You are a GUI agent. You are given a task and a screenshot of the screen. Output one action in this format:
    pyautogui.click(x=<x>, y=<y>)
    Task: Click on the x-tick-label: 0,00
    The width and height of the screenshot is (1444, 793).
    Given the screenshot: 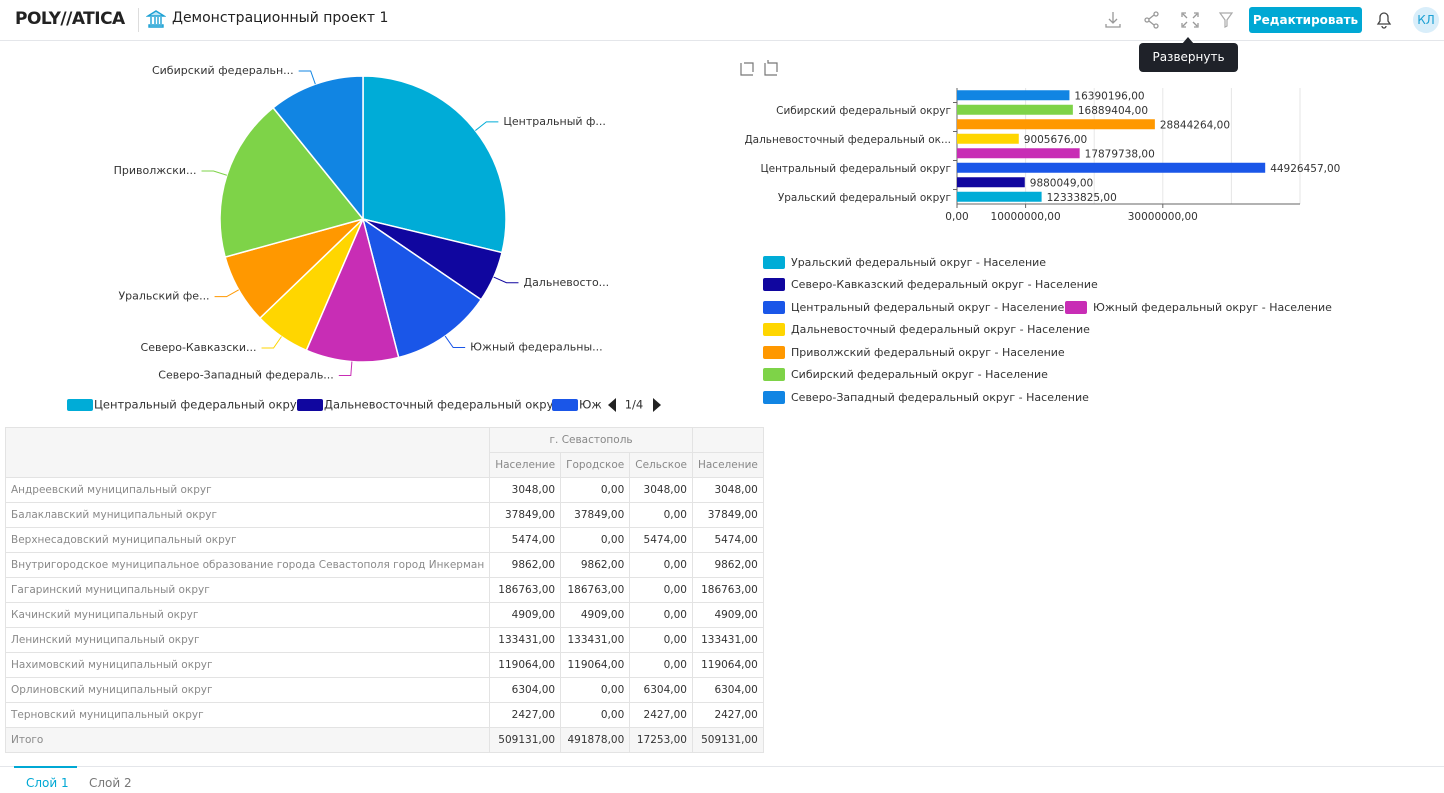 What is the action you would take?
    pyautogui.click(x=956, y=217)
    